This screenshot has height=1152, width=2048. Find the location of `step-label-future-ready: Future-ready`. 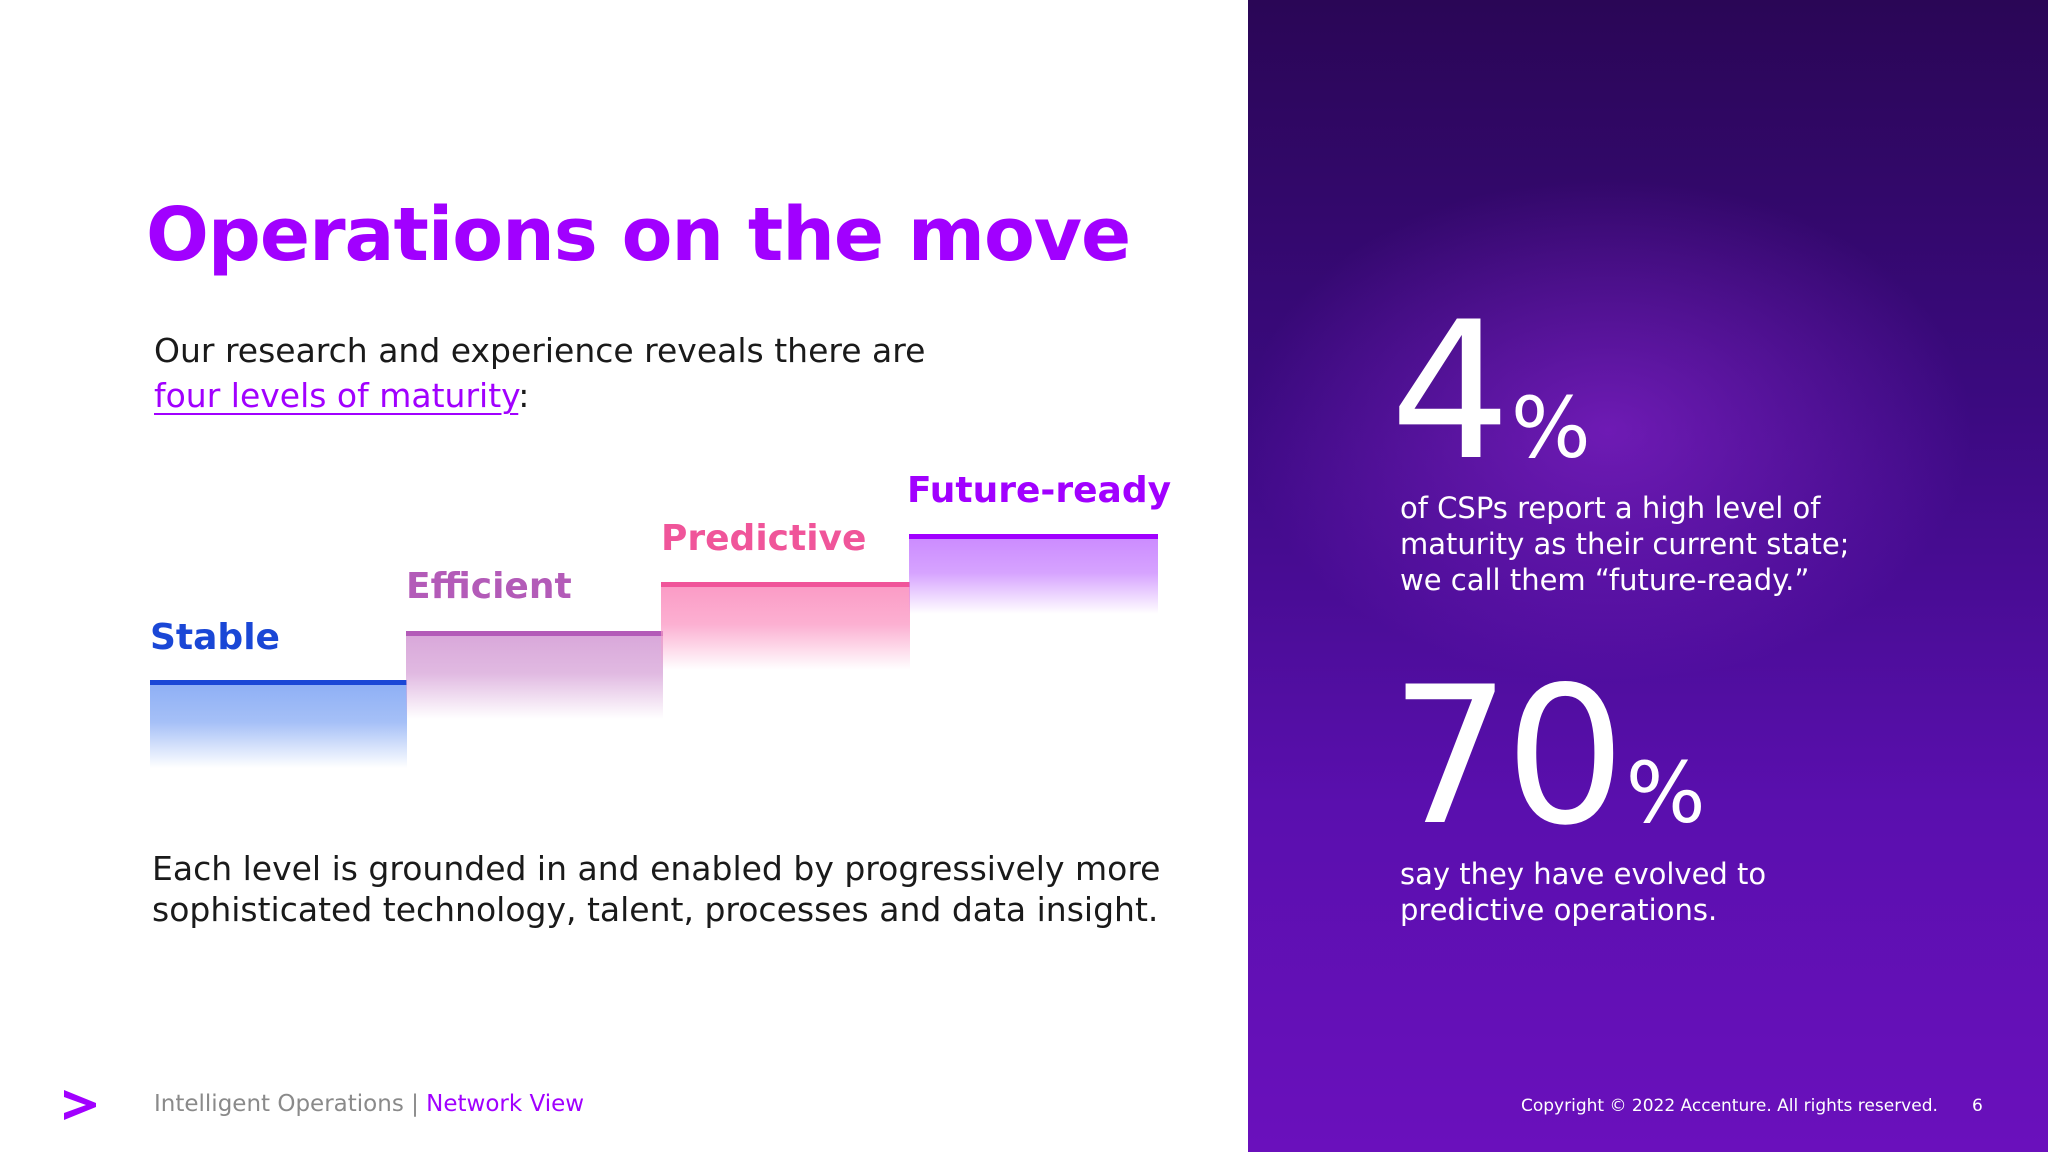

step-label-future-ready: Future-ready is located at coordinates (1039, 490).